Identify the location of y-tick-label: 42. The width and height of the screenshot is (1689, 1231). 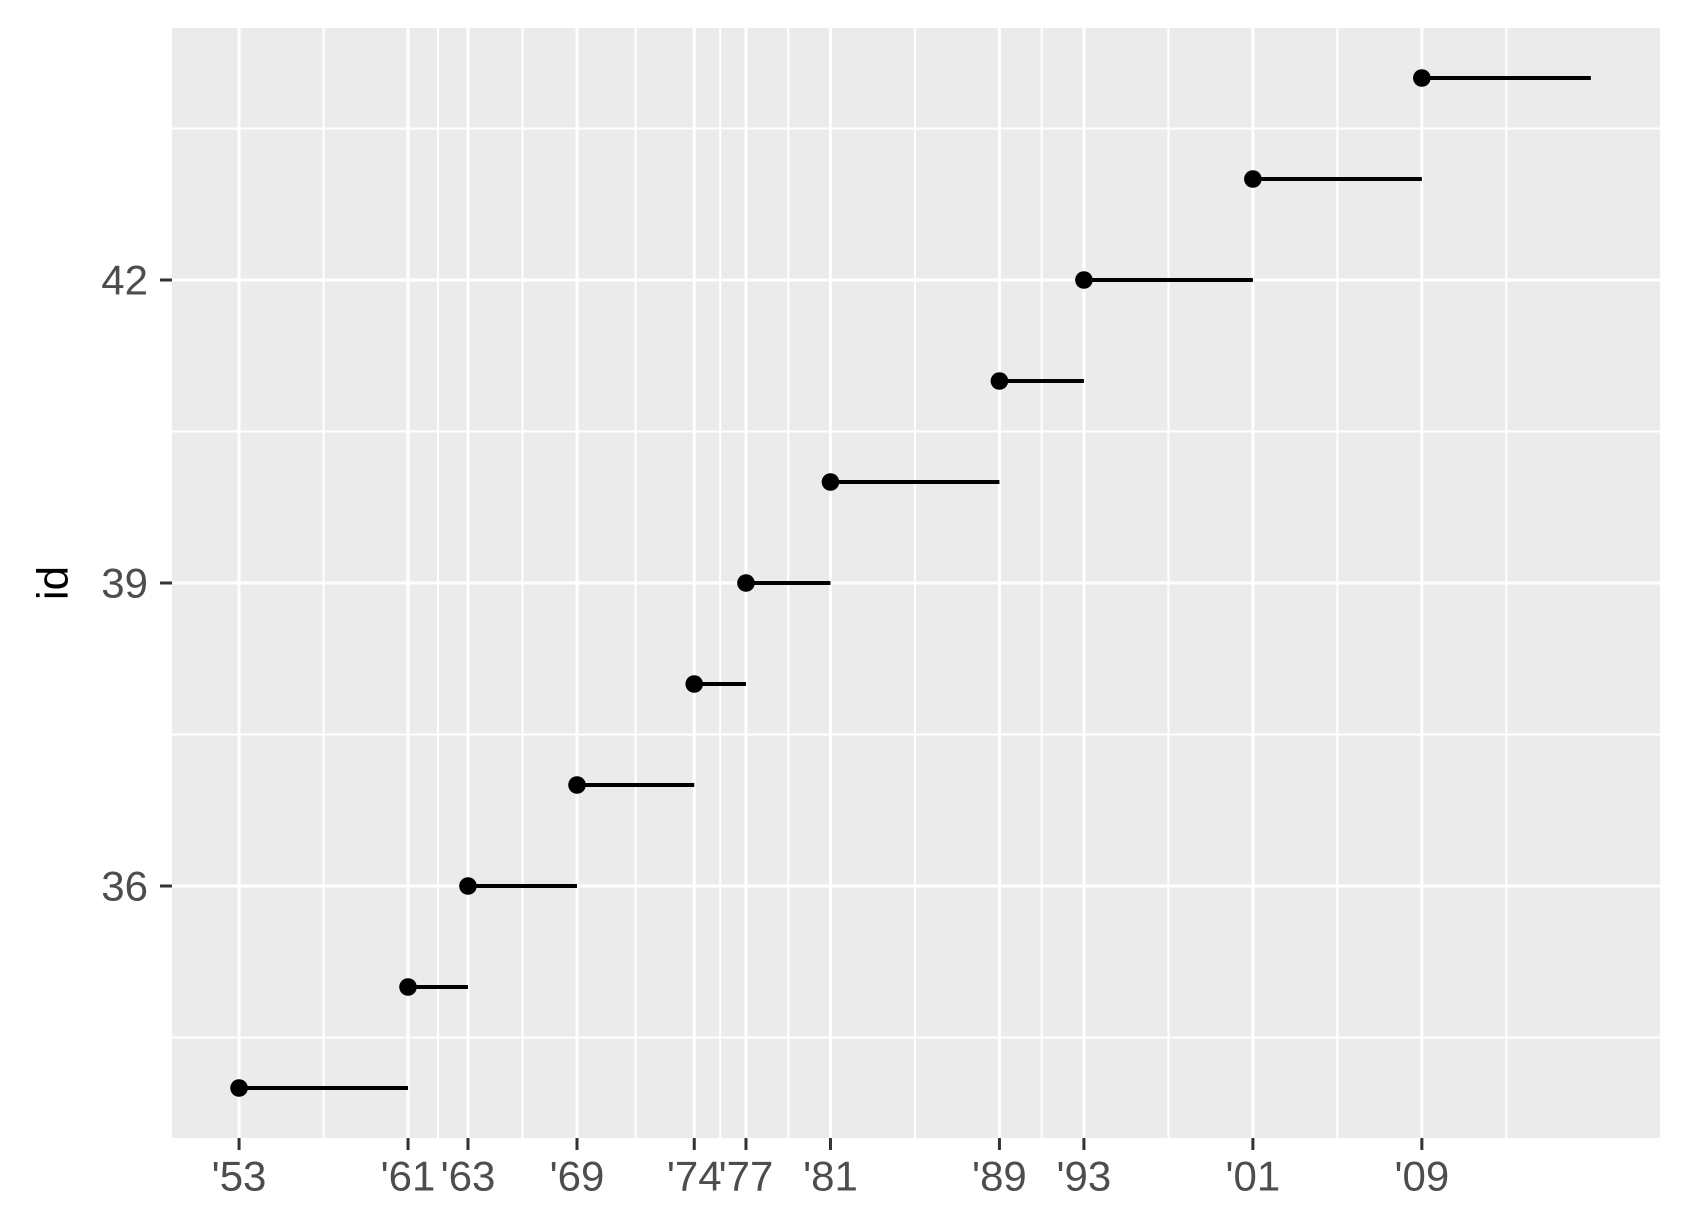
(124, 279).